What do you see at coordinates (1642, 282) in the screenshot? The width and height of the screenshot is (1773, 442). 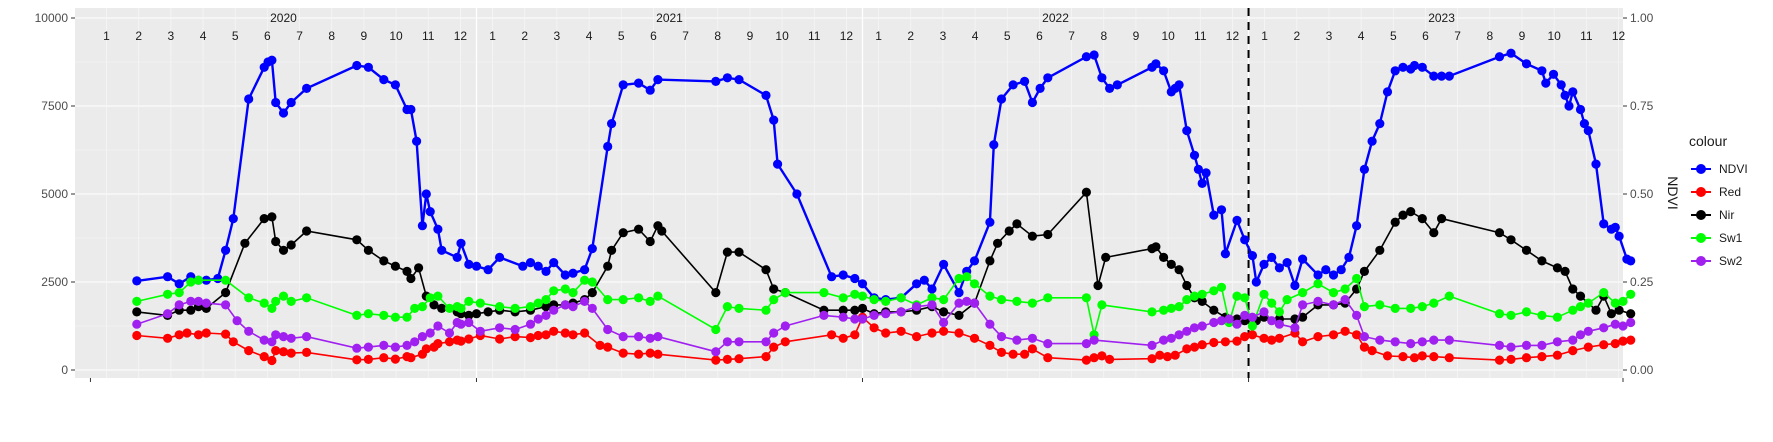 I see `y2-axis-tick-label: 0.25` at bounding box center [1642, 282].